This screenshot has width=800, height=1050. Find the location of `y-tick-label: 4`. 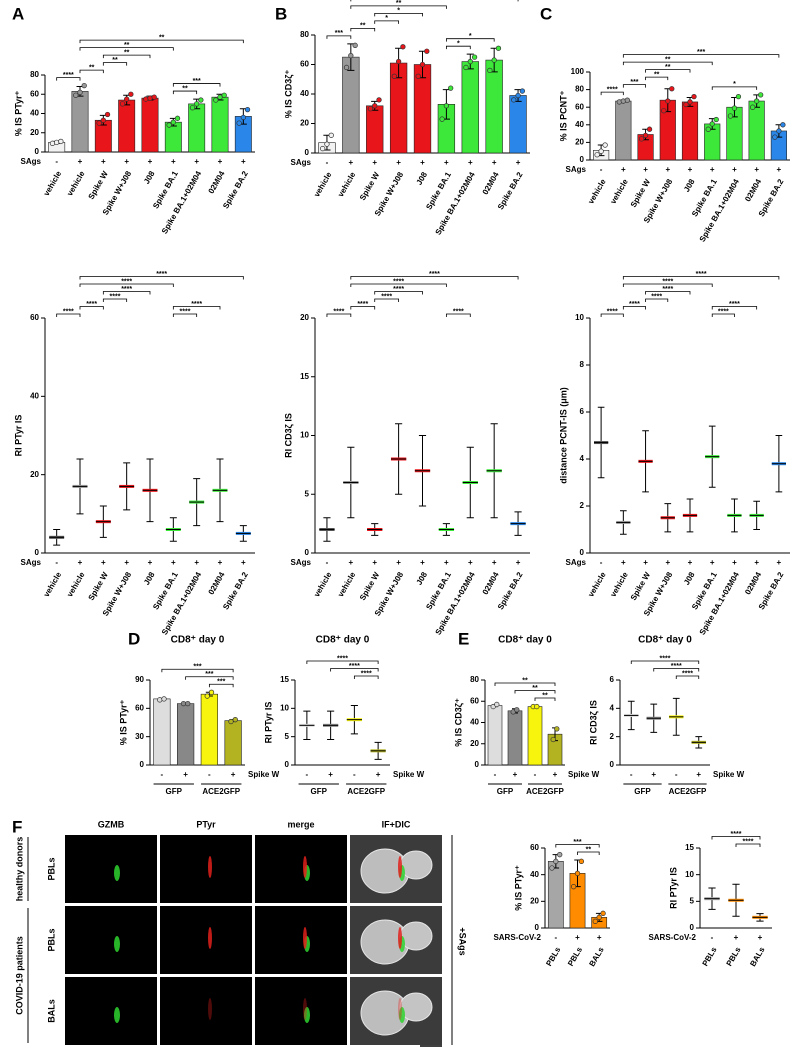

y-tick-label: 4 is located at coordinates (582, 458).